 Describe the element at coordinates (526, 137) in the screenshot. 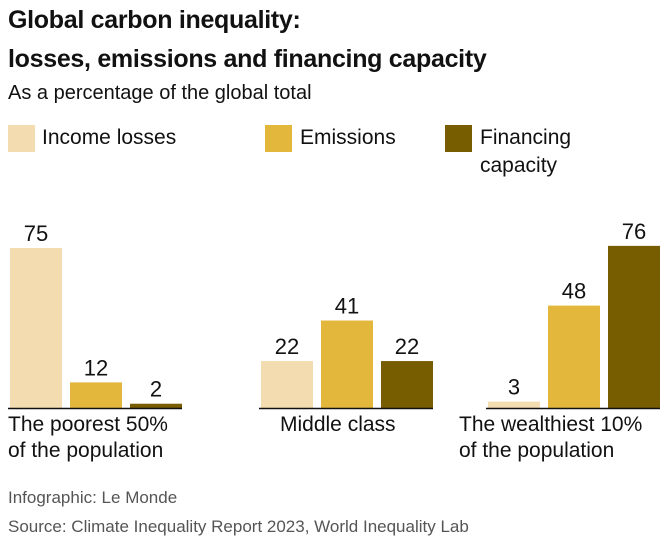

I see `legend-label-financing: Financing` at that location.